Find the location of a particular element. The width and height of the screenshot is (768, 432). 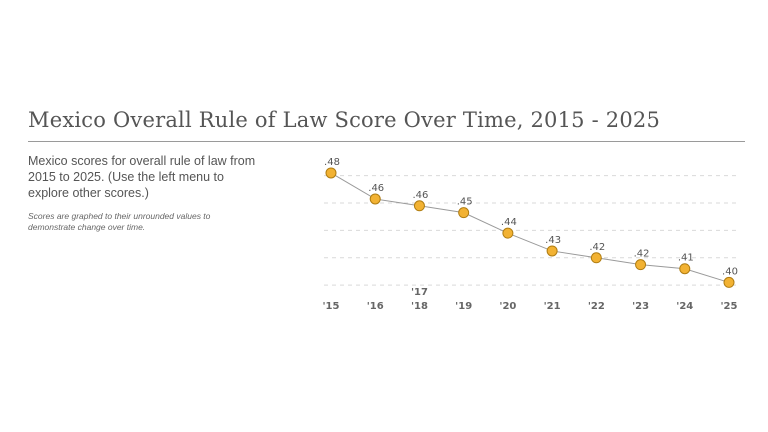

data-label: .44 is located at coordinates (509, 222).